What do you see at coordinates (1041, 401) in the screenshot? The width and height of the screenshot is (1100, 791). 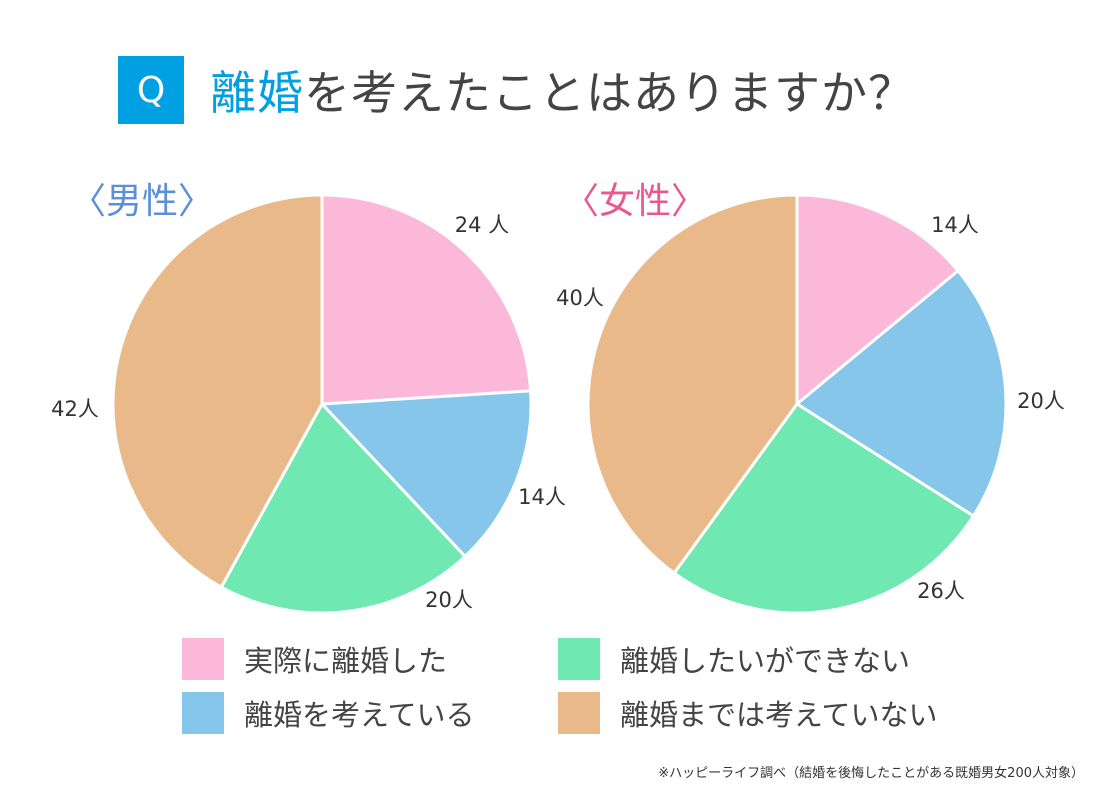 I see `data-label-considering: 20人` at bounding box center [1041, 401].